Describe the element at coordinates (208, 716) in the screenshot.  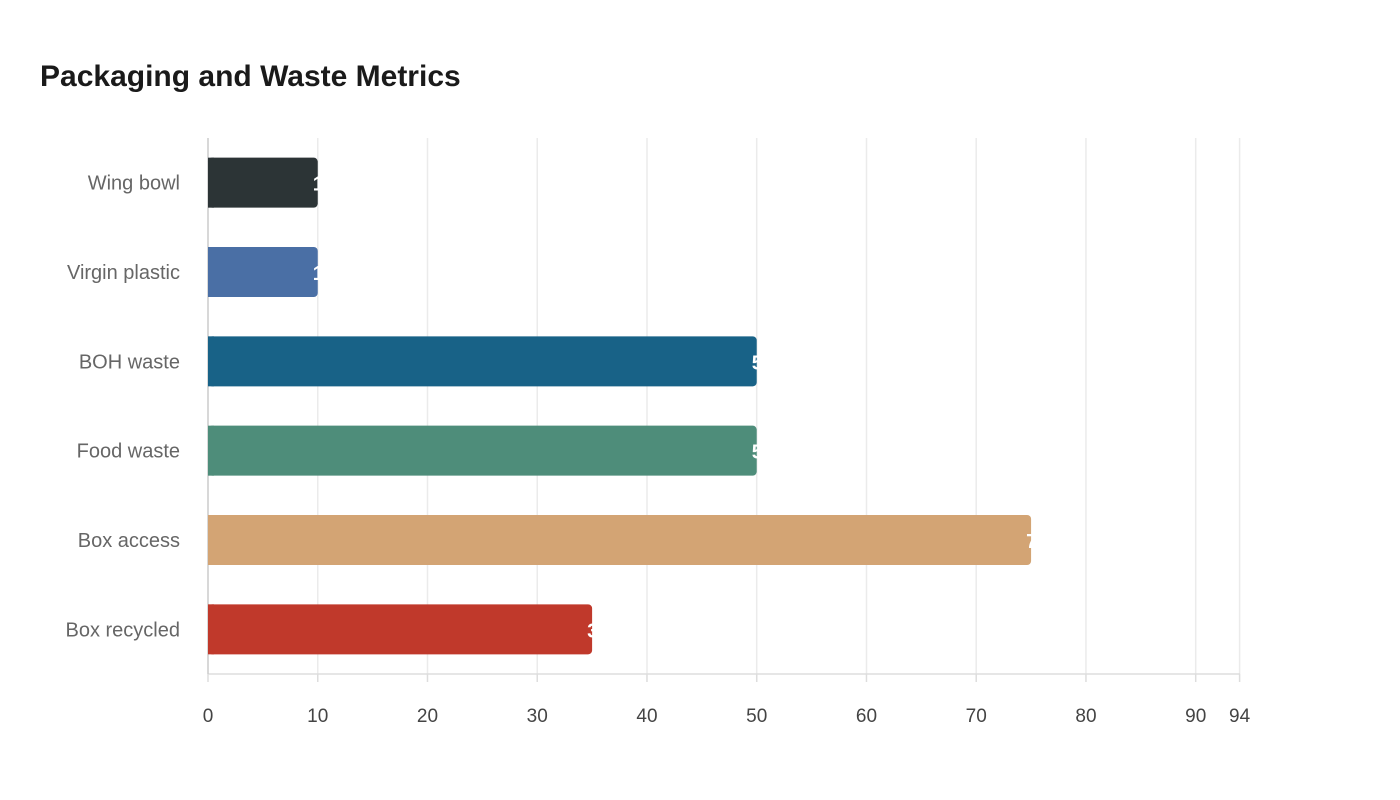
I see `x-tick-label: 0` at that location.